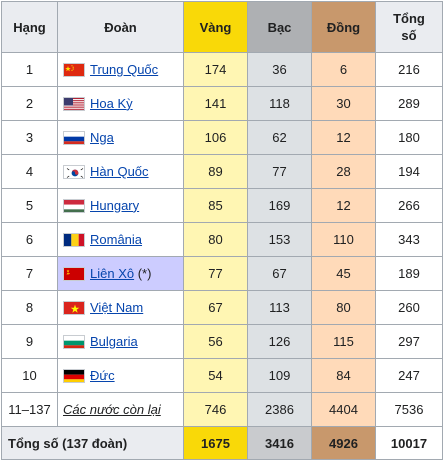 Image resolution: width=443 pixels, height=461 pixels. I want to click on gold-cell: 80, so click(215, 239).